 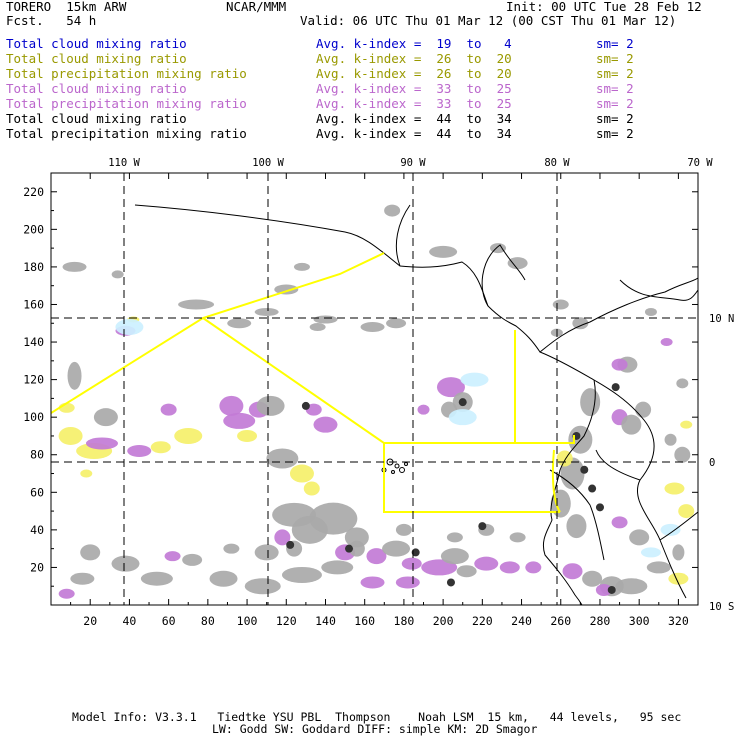 What do you see at coordinates (126, 133) in the screenshot?
I see `legend-field: Total precipitation mixing ratio` at bounding box center [126, 133].